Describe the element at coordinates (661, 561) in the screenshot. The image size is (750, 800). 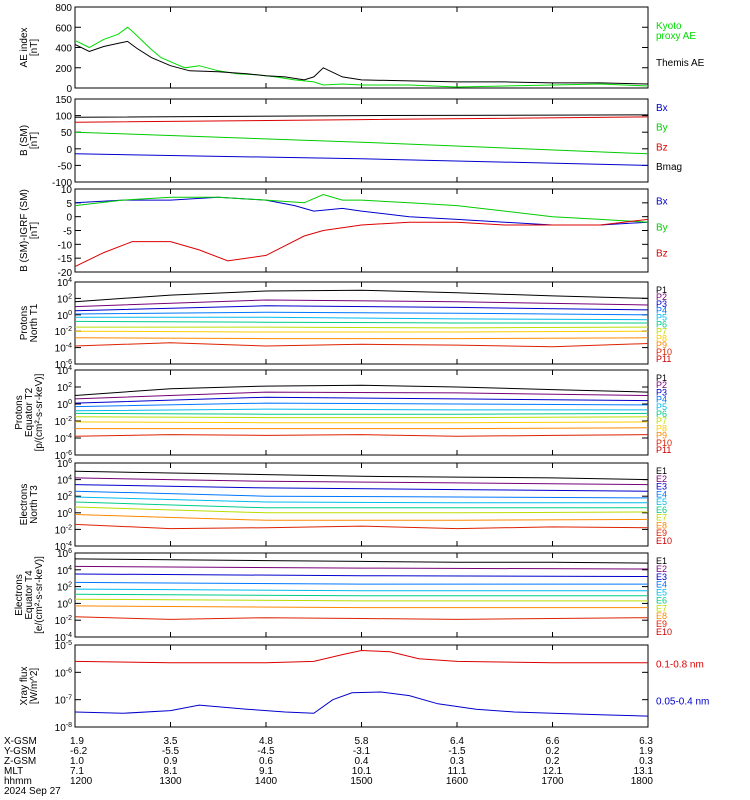
I see `legend-label-e1: E1` at that location.